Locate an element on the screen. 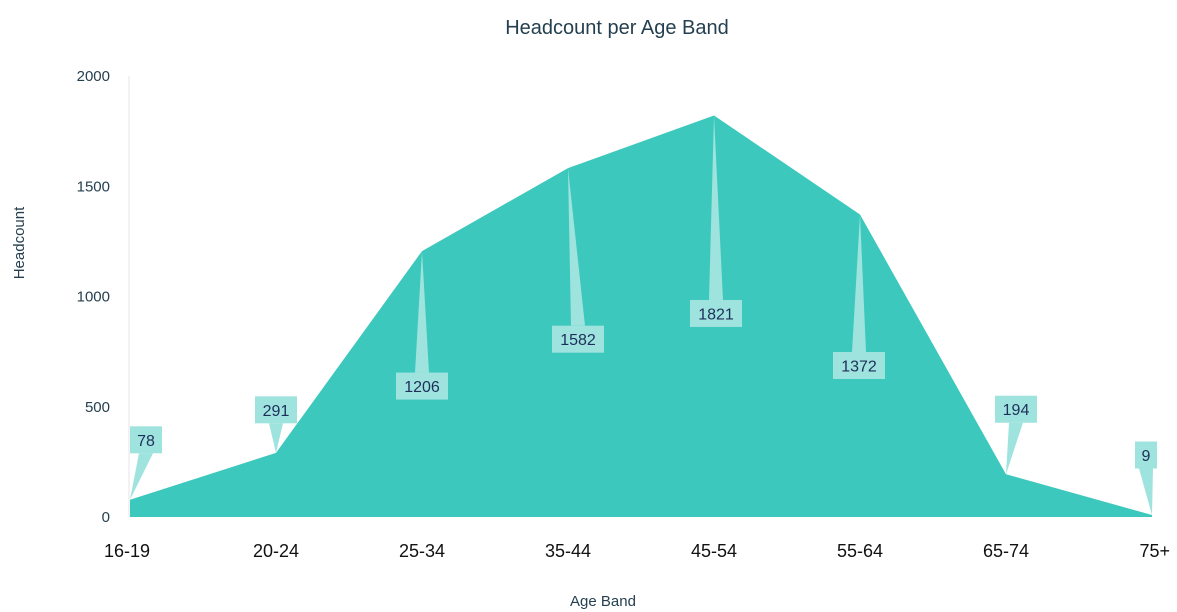 The width and height of the screenshot is (1177, 612). y-tick-label: 0 is located at coordinates (106, 517).